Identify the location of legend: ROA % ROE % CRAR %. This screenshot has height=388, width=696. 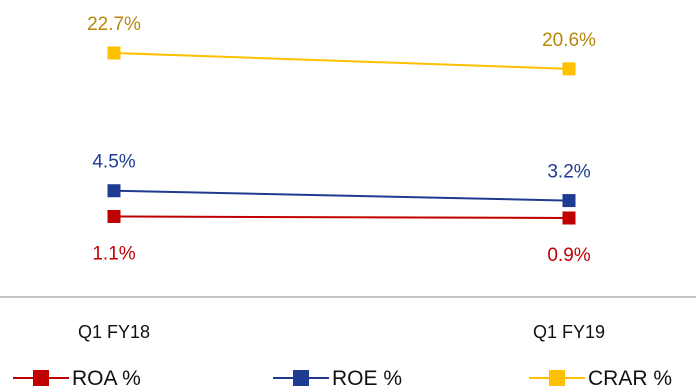
(342, 377).